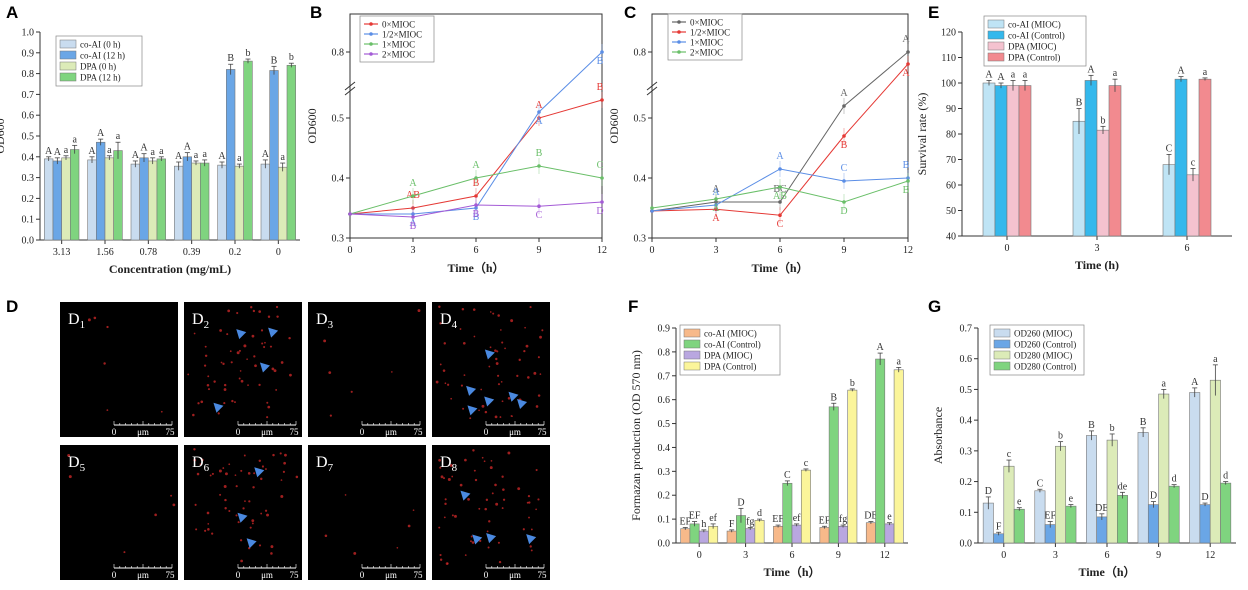 This screenshot has width=1248, height=590. I want to click on data-label: fg, so click(843, 519).